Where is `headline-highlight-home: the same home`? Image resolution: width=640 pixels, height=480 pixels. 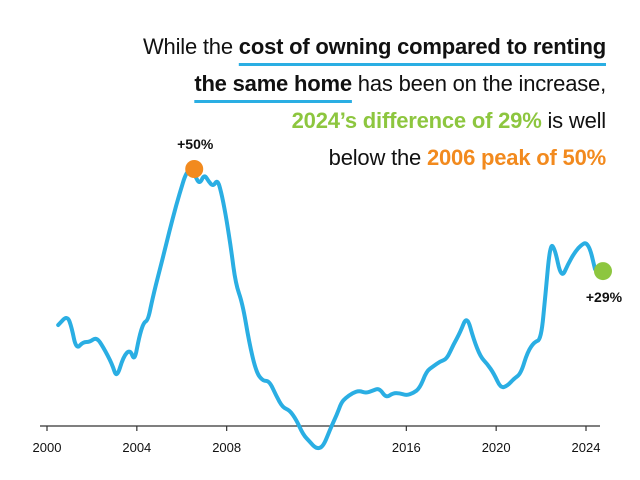
headline-highlight-home: the same home is located at coordinates (273, 83).